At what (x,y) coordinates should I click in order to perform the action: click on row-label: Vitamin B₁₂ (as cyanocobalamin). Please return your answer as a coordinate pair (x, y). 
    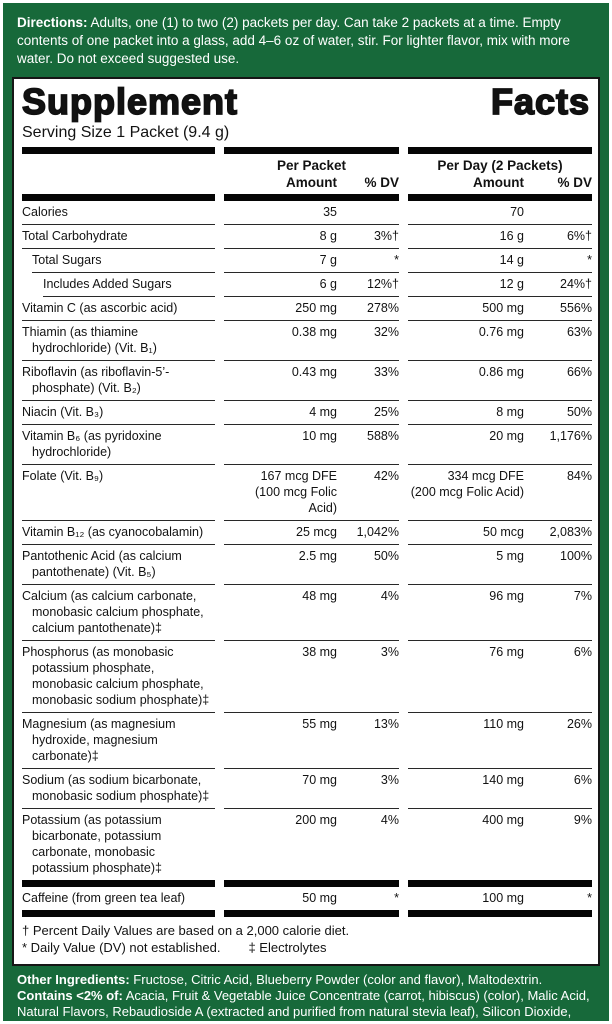
    Looking at the image, I should click on (118, 533).